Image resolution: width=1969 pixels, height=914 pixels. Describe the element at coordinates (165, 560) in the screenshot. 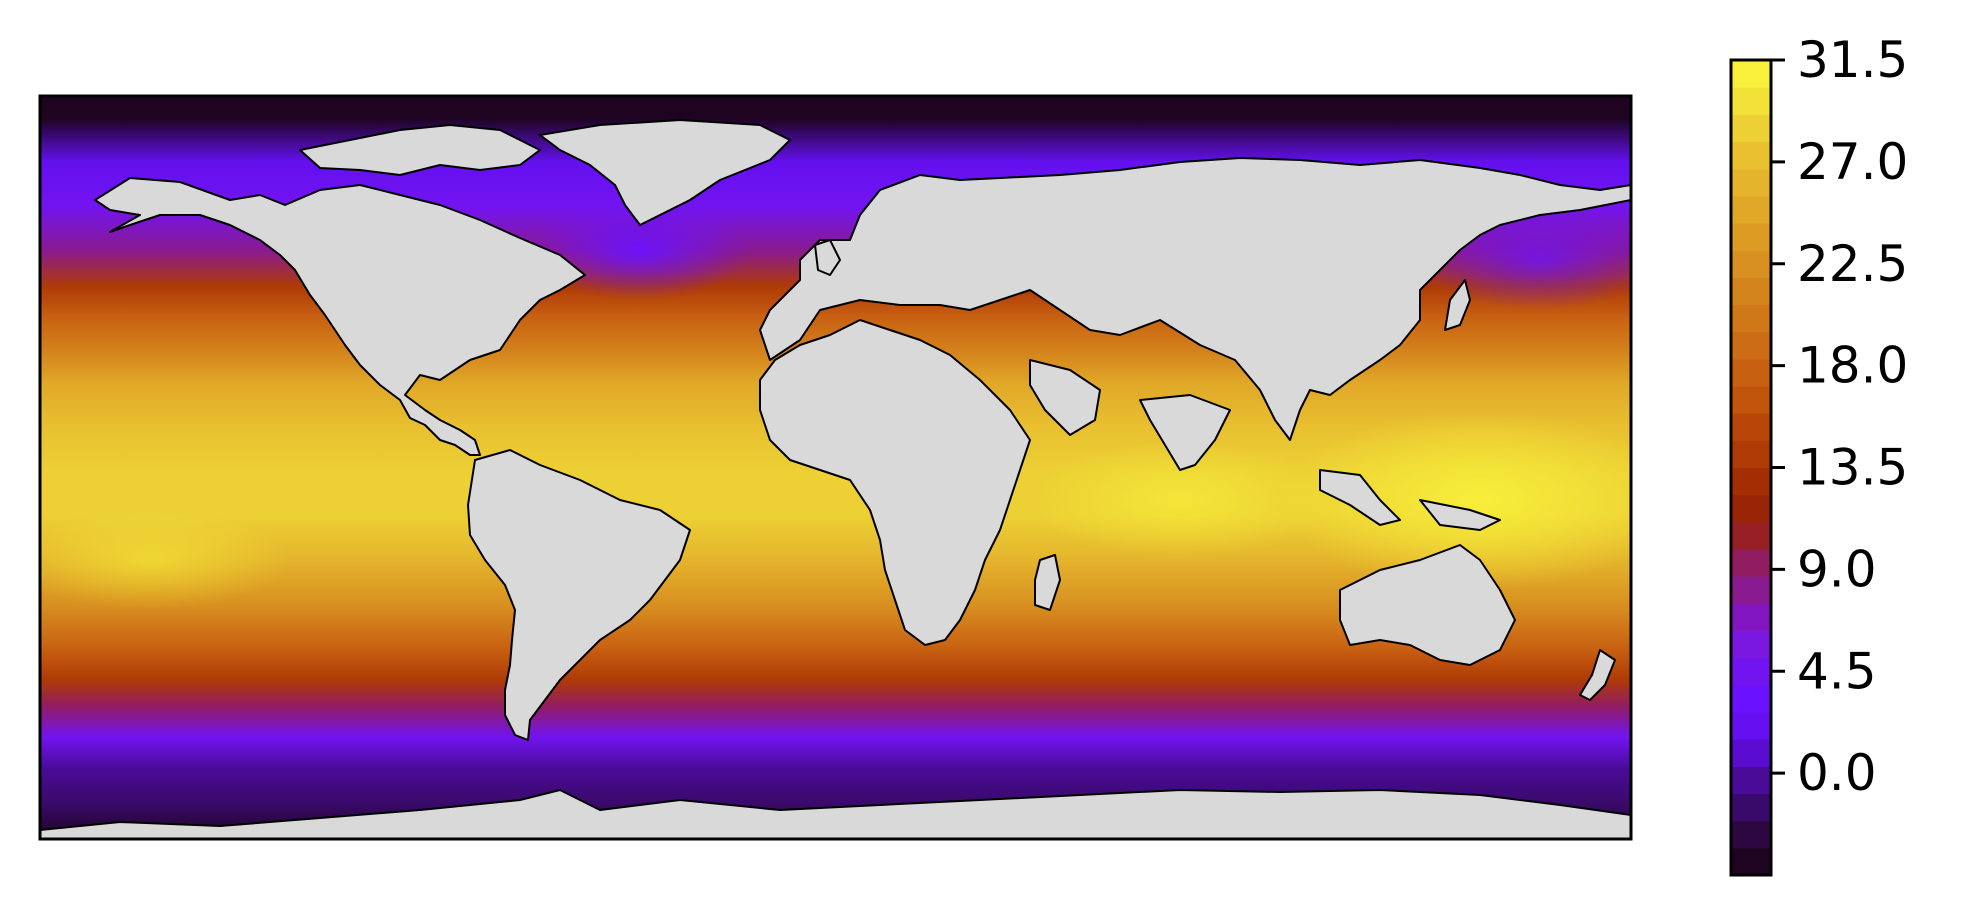

I see `east-pacific-warm-band` at that location.